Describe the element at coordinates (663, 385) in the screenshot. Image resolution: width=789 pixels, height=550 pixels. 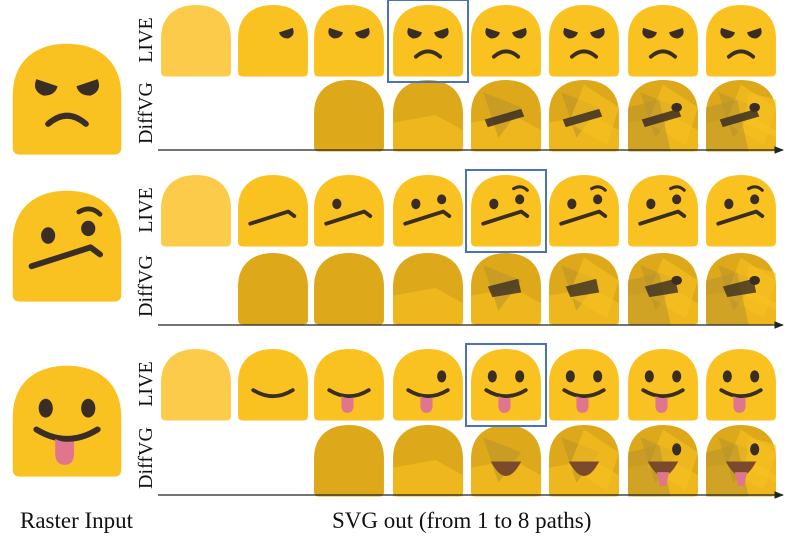
I see `live-tongue-face-7-paths` at that location.